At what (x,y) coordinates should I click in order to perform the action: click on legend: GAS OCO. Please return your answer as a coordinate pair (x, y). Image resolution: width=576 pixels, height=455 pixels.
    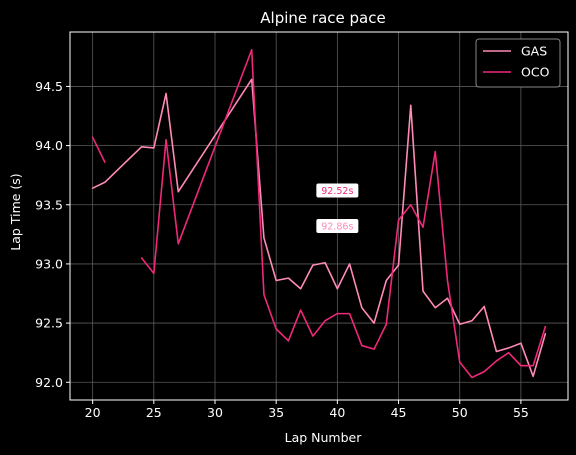
    Looking at the image, I should click on (518, 63).